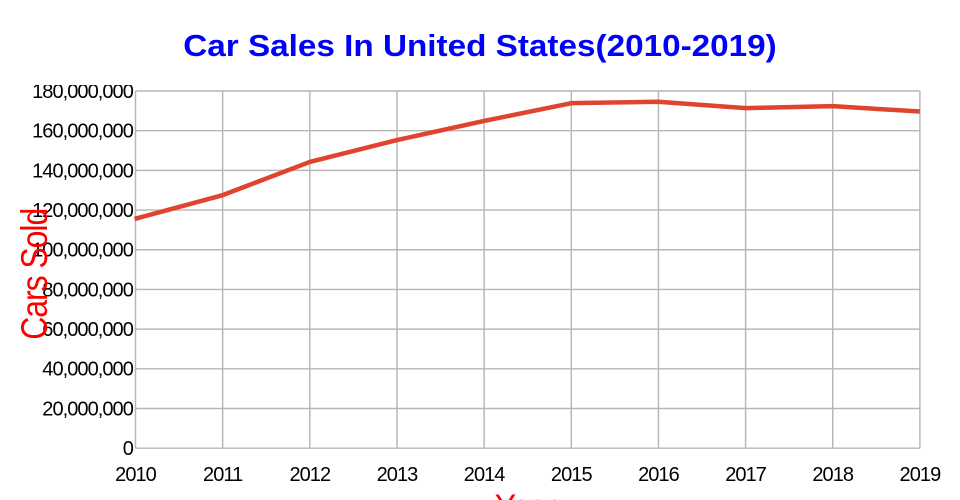 The width and height of the screenshot is (960, 500). Describe the element at coordinates (83, 171) in the screenshot. I see `svg-text: 140,000,000` at that location.